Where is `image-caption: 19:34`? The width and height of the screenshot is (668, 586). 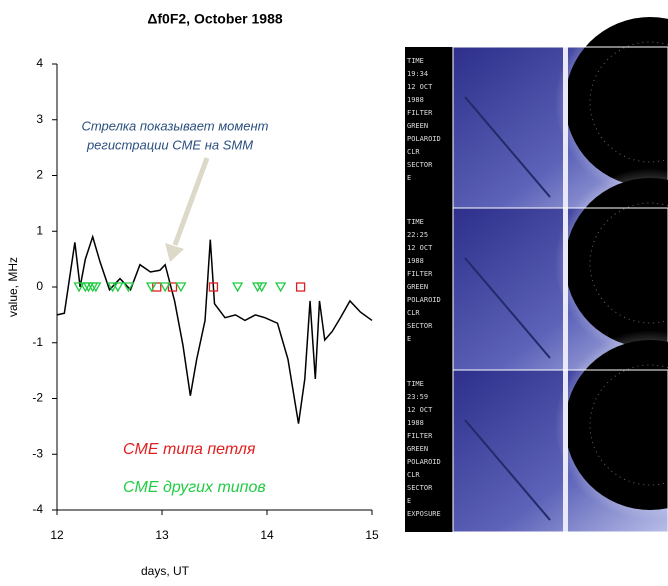
image-caption: 19:34 is located at coordinates (417, 74).